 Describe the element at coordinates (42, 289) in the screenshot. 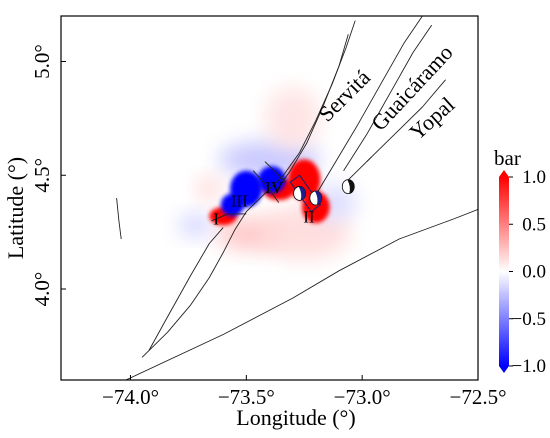

I see `y-tick-label: 4.0°` at that location.